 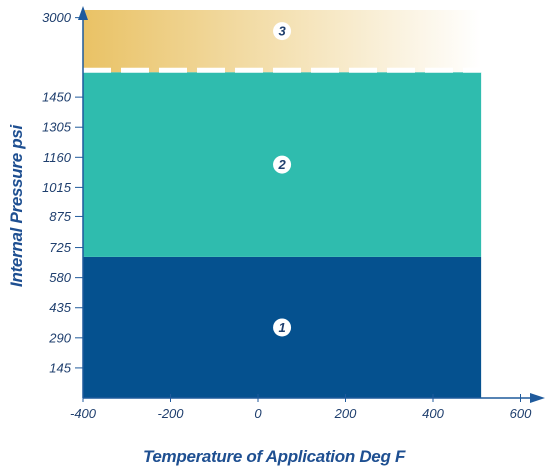 What do you see at coordinates (170, 413) in the screenshot?
I see `x-tick-label: -200` at bounding box center [170, 413].